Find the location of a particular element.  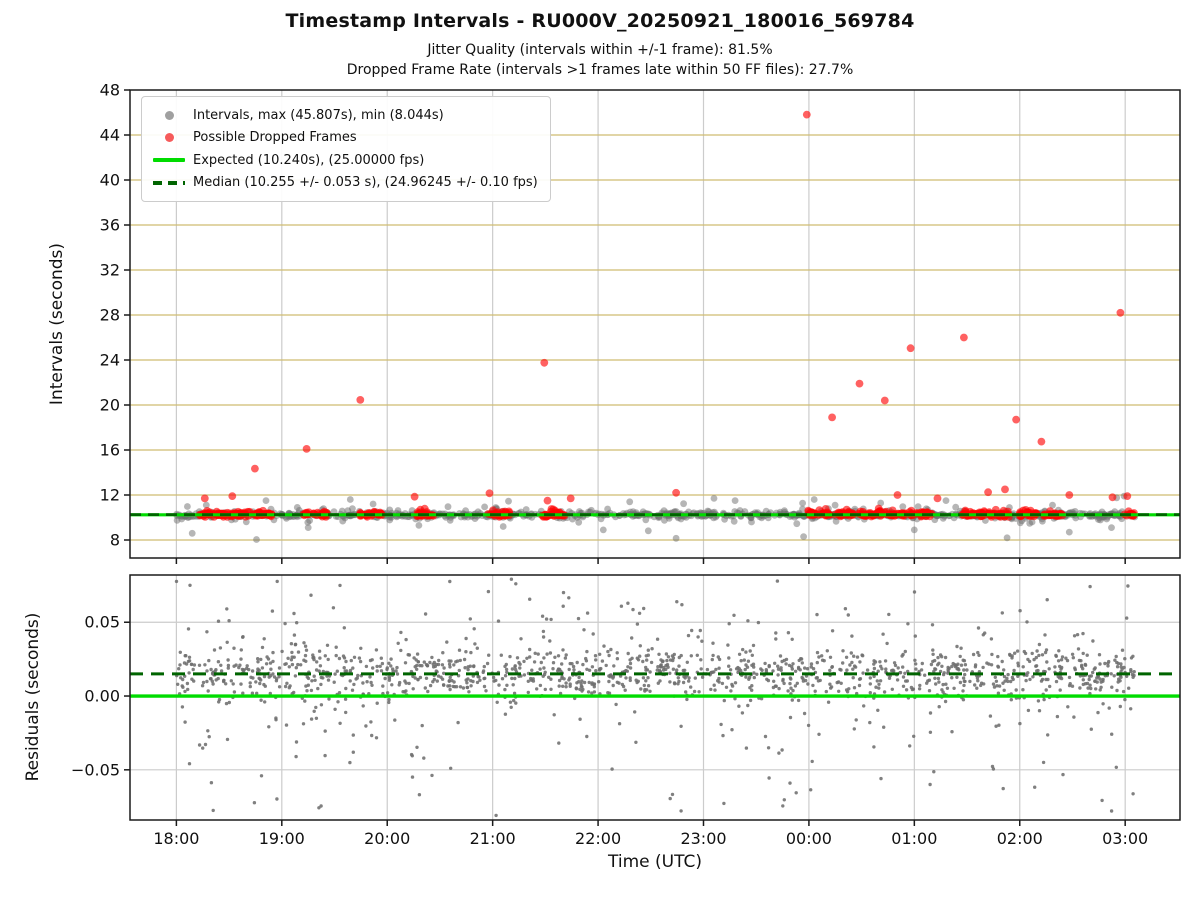

svg-text: 20:00 is located at coordinates (387, 838).